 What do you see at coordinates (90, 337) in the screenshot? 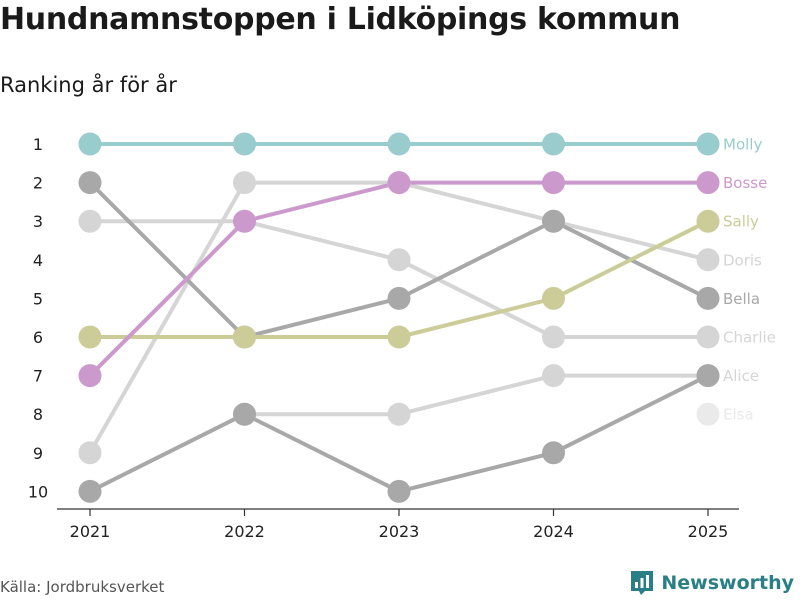
I see `marker-sally-2021` at bounding box center [90, 337].